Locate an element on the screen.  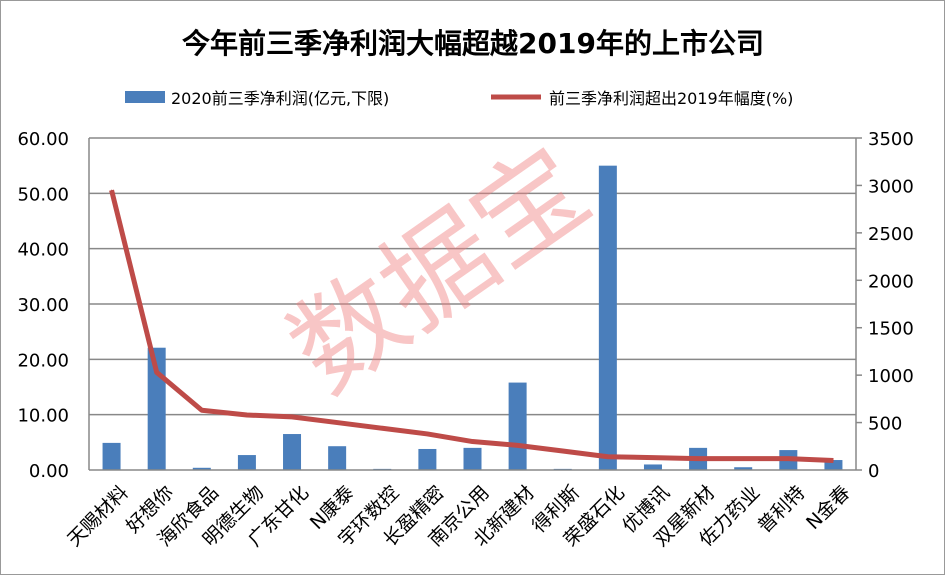
chart-title: 今年前三季净利润大幅超越2019年的上市公司 is located at coordinates (473, 43).